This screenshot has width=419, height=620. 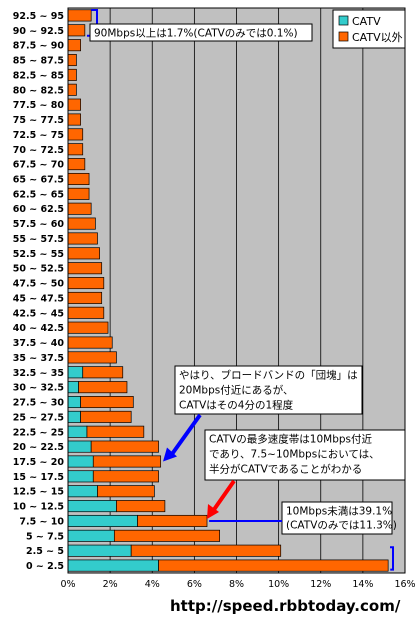 I want to click on annotation-catv-text: 半分がCATVであることがわかる, so click(x=285, y=469).